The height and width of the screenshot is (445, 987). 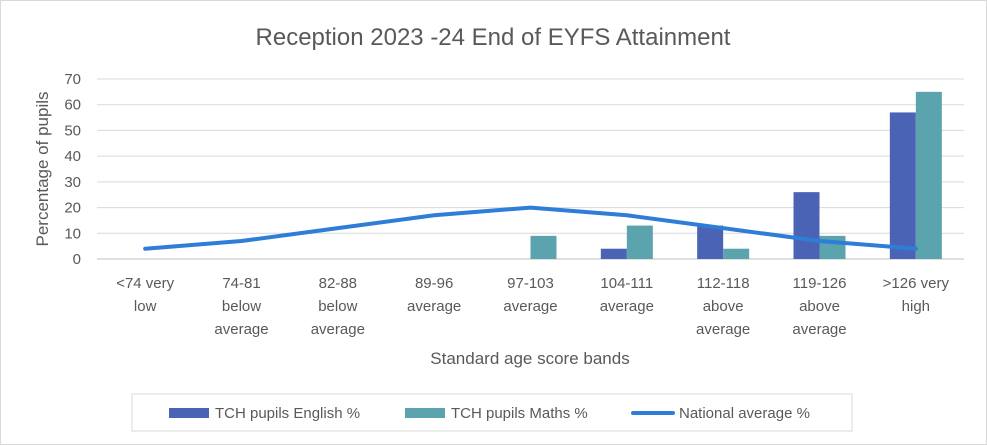 I want to click on x-tick-label-line: 112-118, so click(x=723, y=283).